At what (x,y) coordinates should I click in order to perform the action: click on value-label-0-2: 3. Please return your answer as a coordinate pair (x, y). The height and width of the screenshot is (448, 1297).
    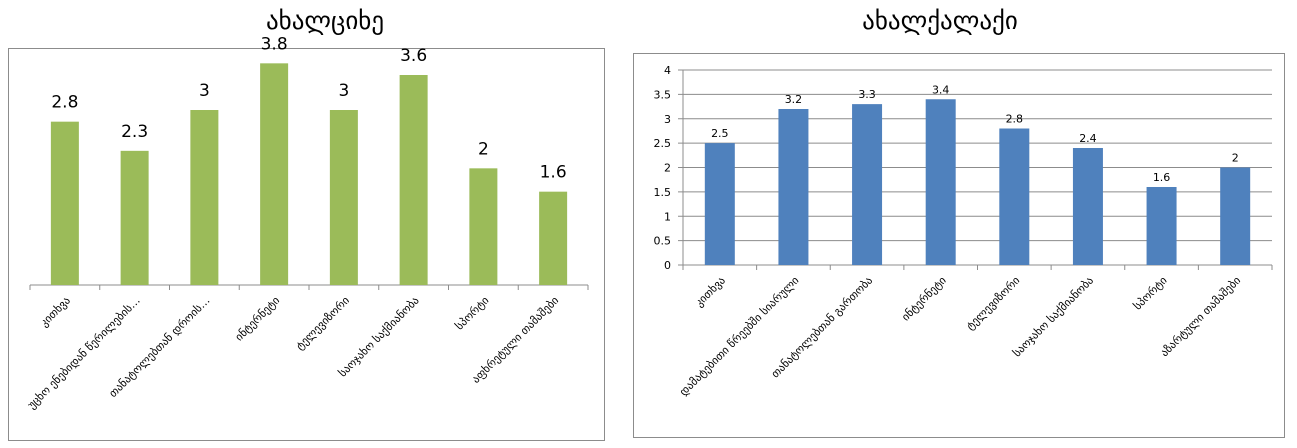
    Looking at the image, I should click on (204, 91).